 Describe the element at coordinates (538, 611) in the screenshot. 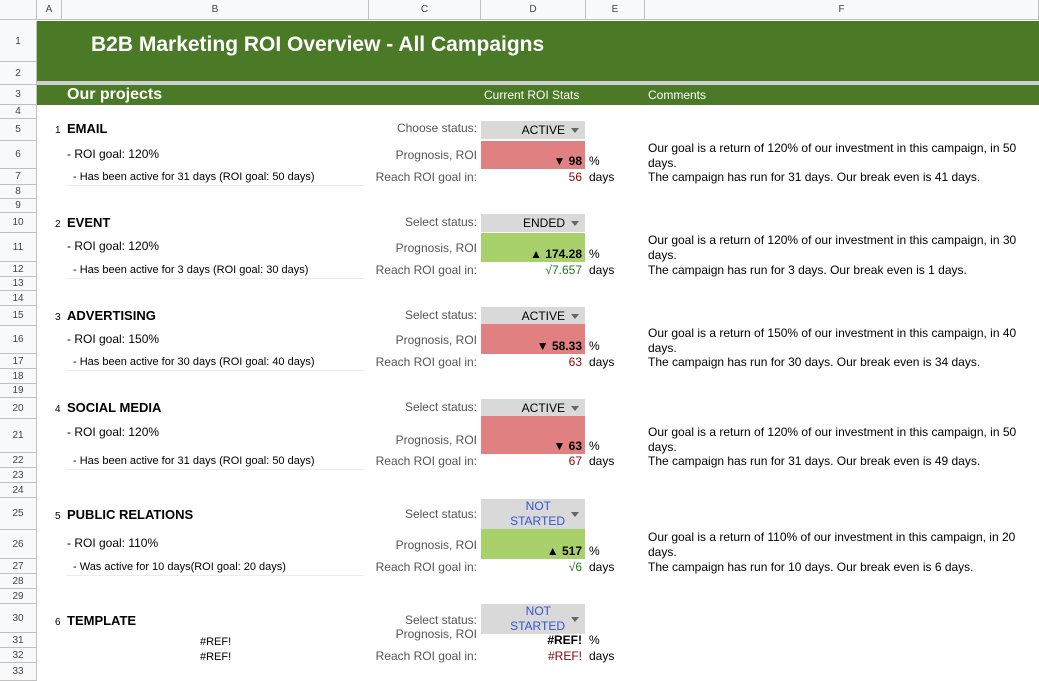

I see `status-value-line1: NOT` at that location.